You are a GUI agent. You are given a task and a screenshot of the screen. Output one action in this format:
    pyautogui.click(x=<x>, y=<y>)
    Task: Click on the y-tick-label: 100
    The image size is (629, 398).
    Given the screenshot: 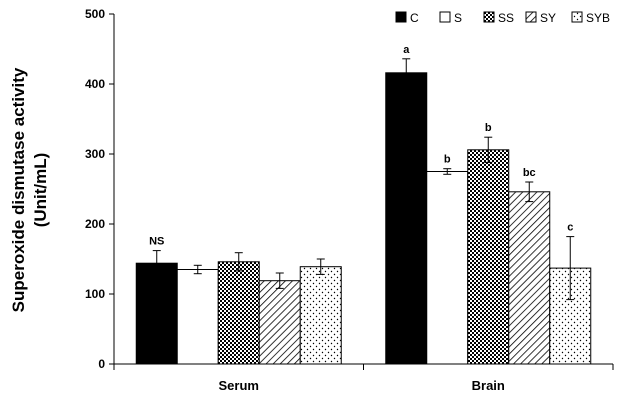 What is the action you would take?
    pyautogui.click(x=95, y=294)
    